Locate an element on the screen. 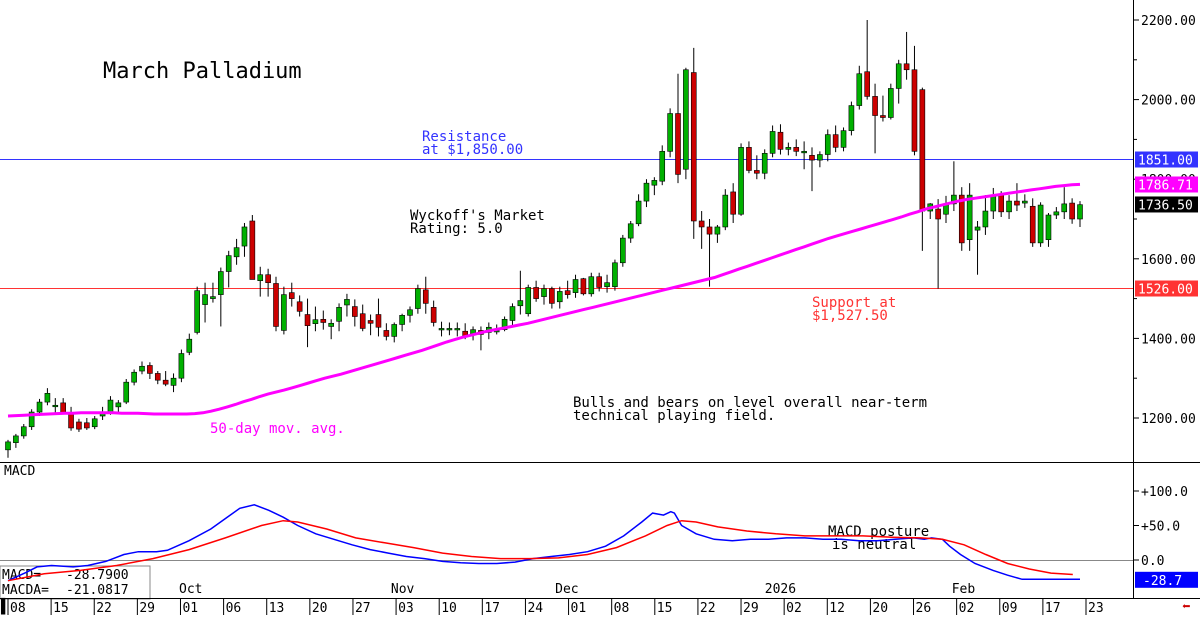 The width and height of the screenshot is (1200, 619). price-tag-text: 1851.00 is located at coordinates (1165, 161).